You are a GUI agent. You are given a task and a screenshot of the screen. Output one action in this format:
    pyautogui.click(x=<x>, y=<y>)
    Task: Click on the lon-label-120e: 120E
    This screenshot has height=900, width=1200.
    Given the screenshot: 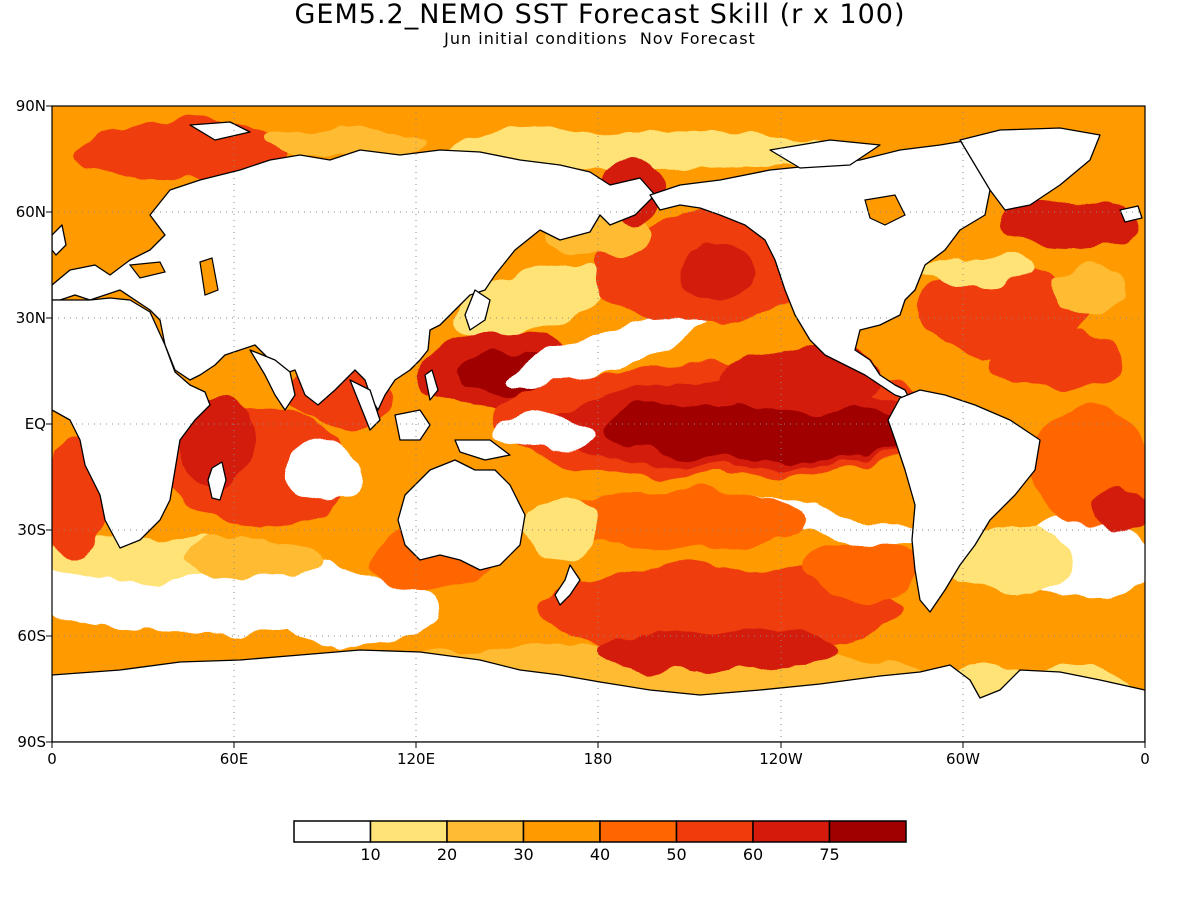 What is the action you would take?
    pyautogui.click(x=416, y=759)
    